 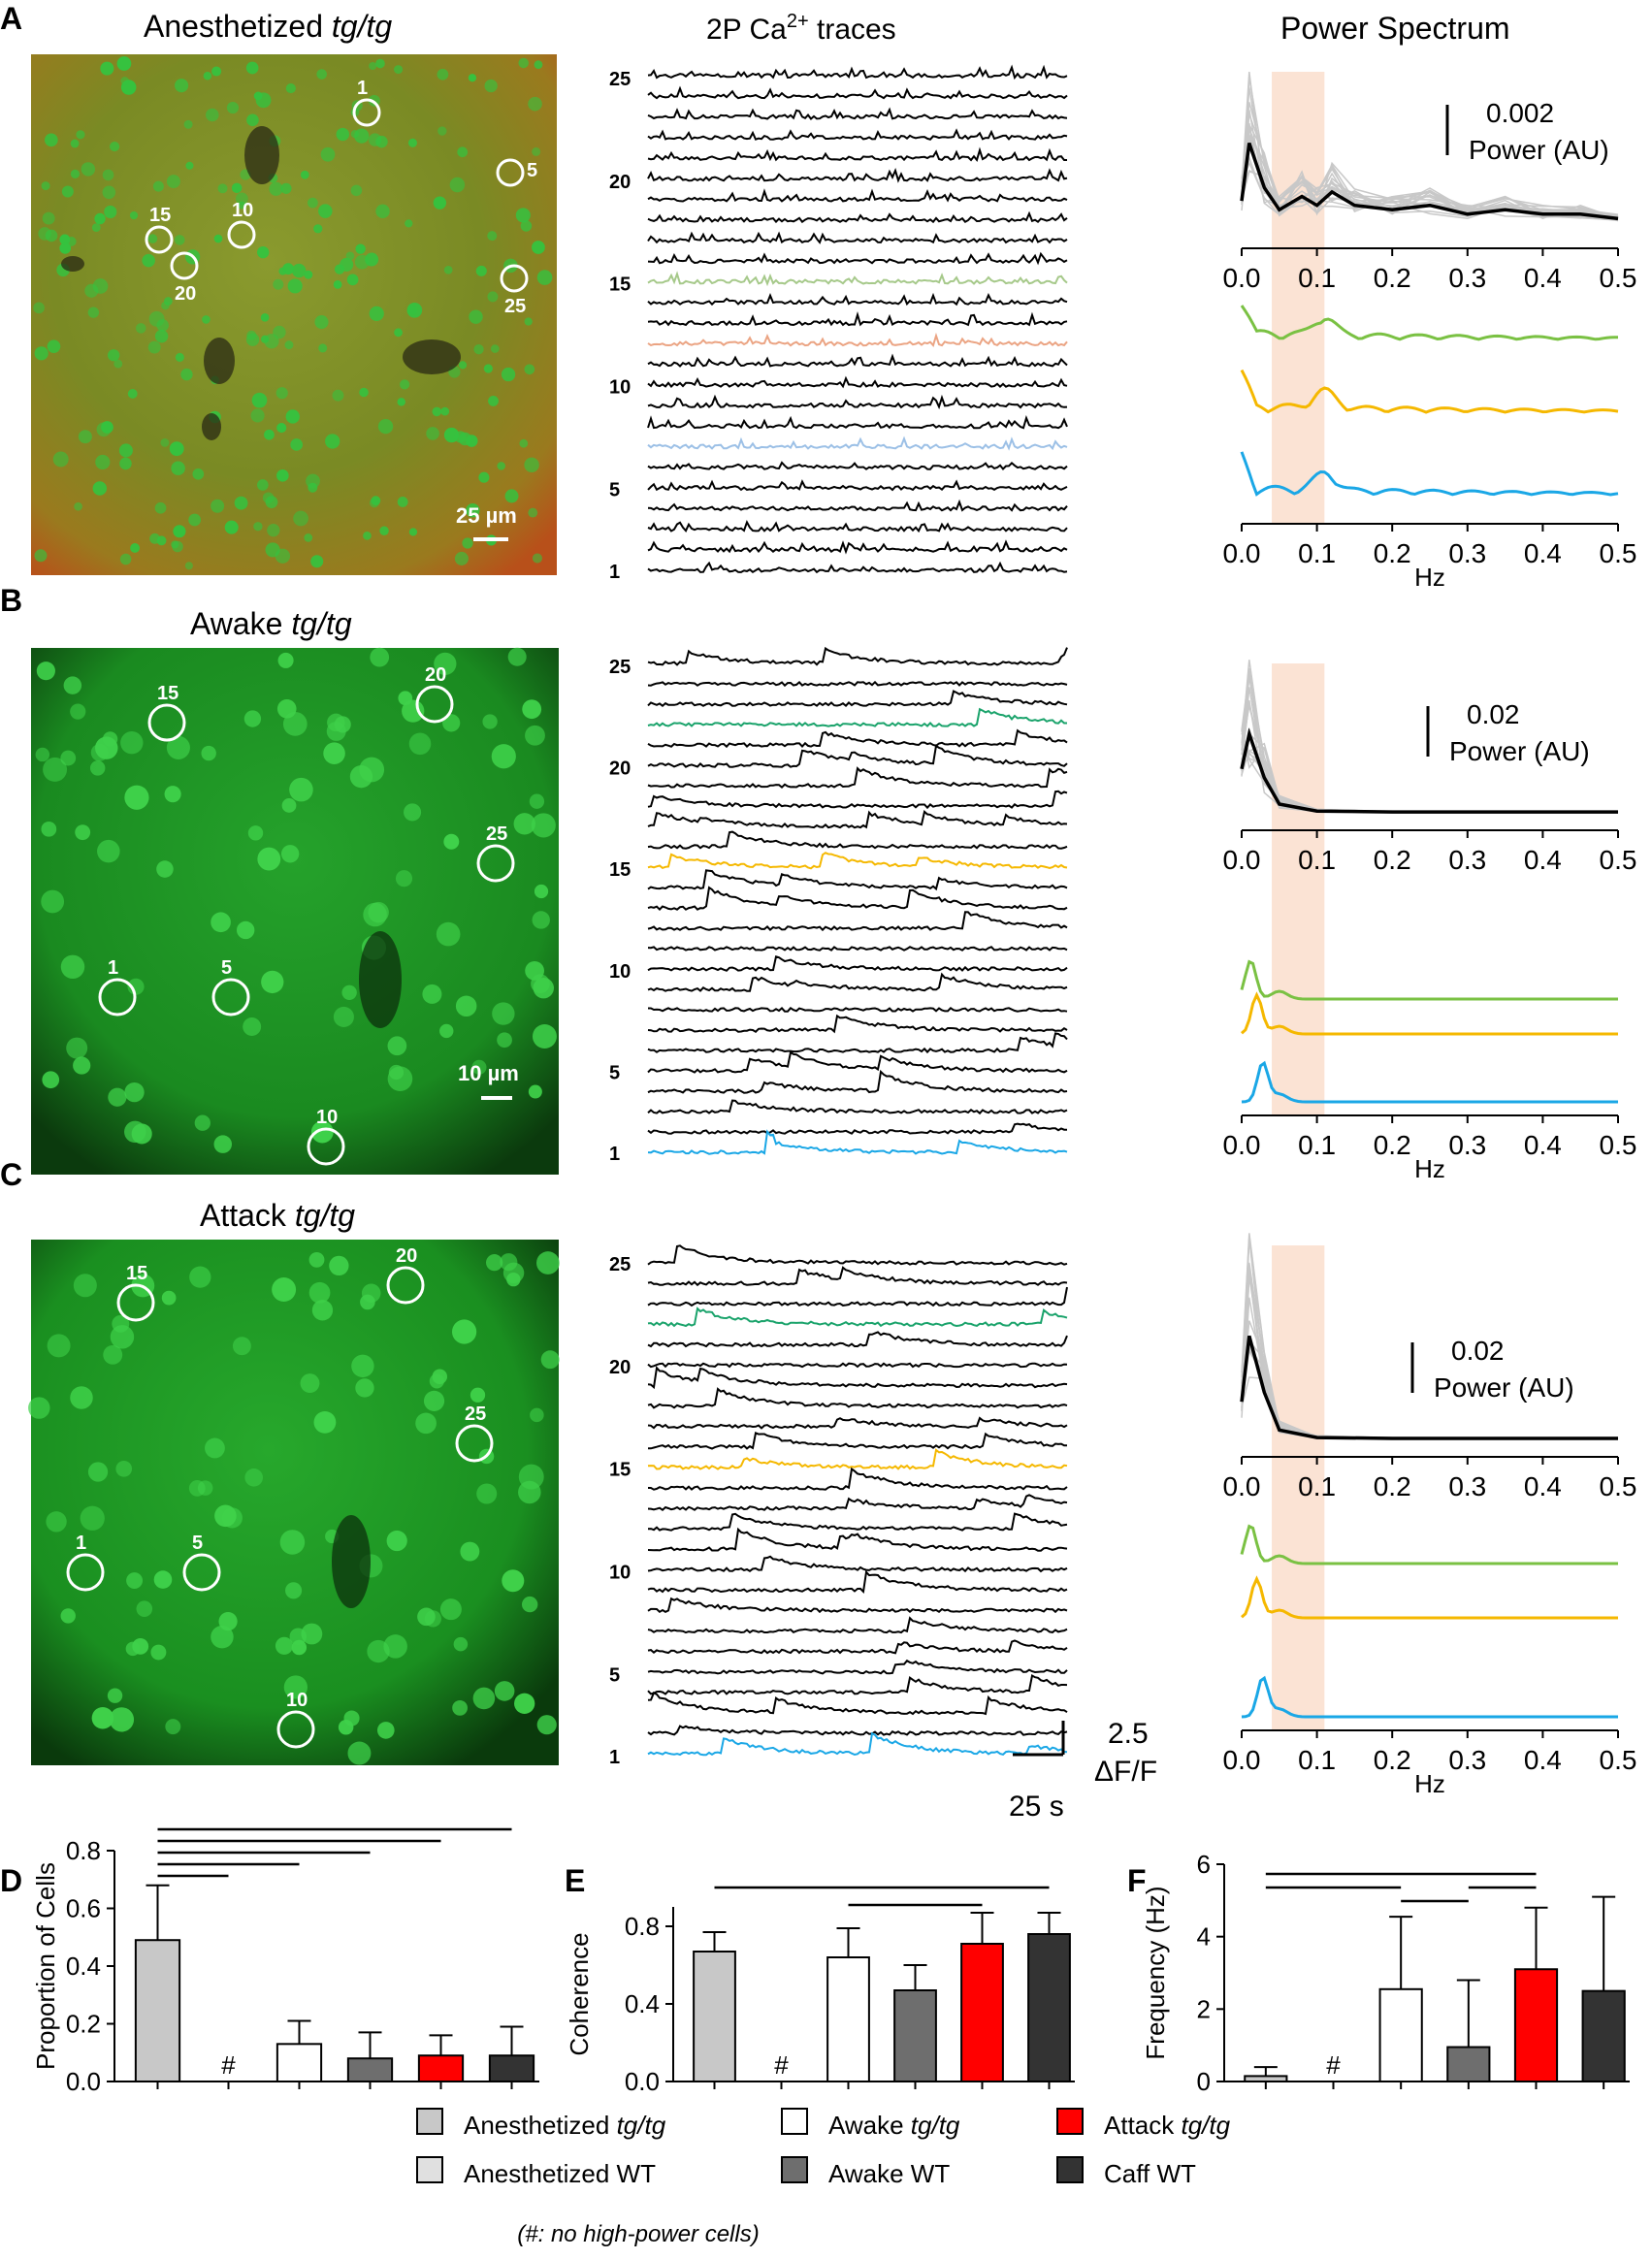 What do you see at coordinates (1478, 1351) in the screenshot?
I see `power-scale-value: 0.02` at bounding box center [1478, 1351].